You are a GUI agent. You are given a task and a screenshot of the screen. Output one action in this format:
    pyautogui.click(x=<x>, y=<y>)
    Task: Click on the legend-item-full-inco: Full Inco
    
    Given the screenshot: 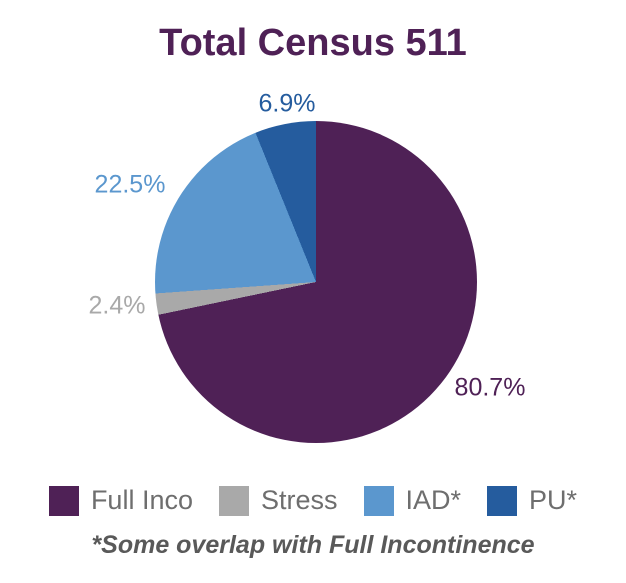 What is the action you would take?
    pyautogui.click(x=120, y=500)
    